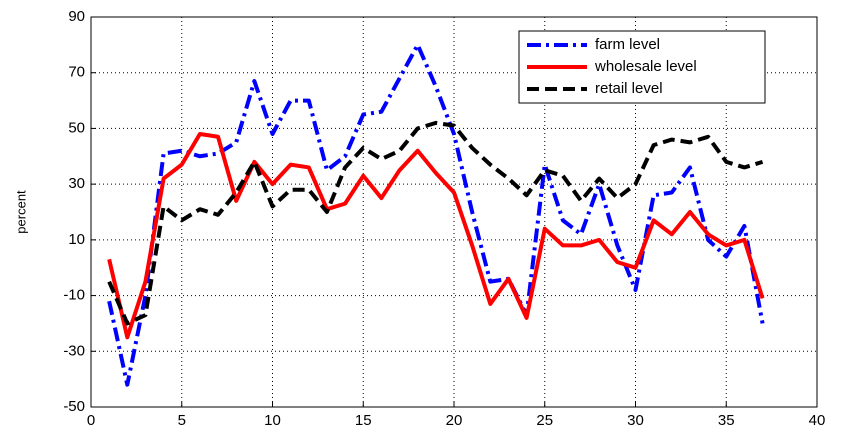  Describe the element at coordinates (635, 420) in the screenshot. I see `x-tick-label: 30` at that location.